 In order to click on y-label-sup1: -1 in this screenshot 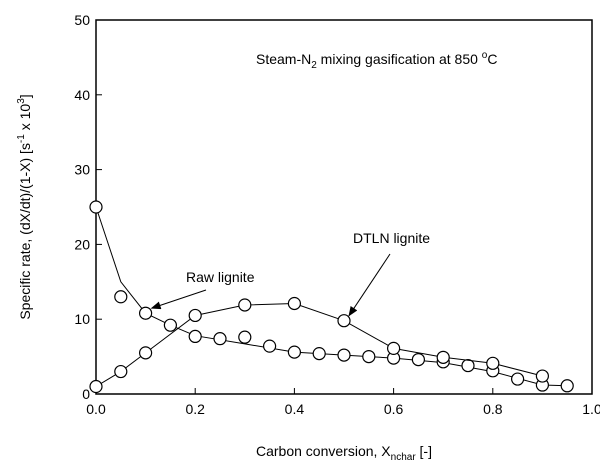, I will do `click(21, 138)`.